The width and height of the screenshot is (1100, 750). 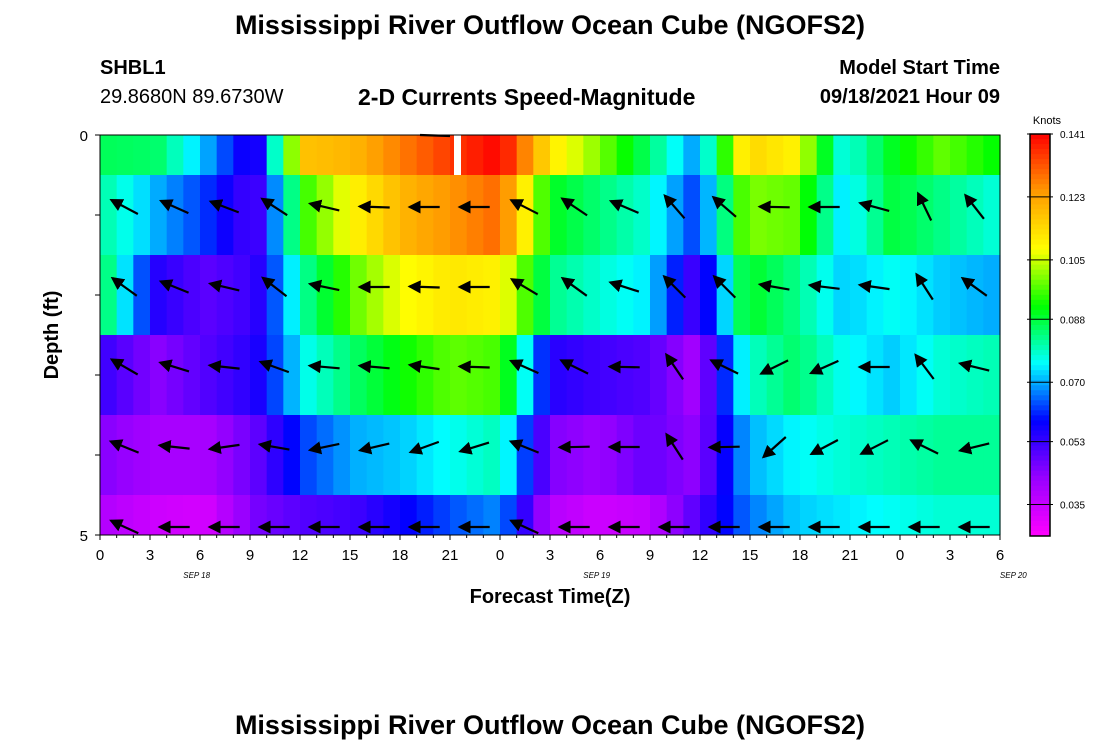 What do you see at coordinates (196, 575) in the screenshot?
I see `date-label: SEP 18` at bounding box center [196, 575].